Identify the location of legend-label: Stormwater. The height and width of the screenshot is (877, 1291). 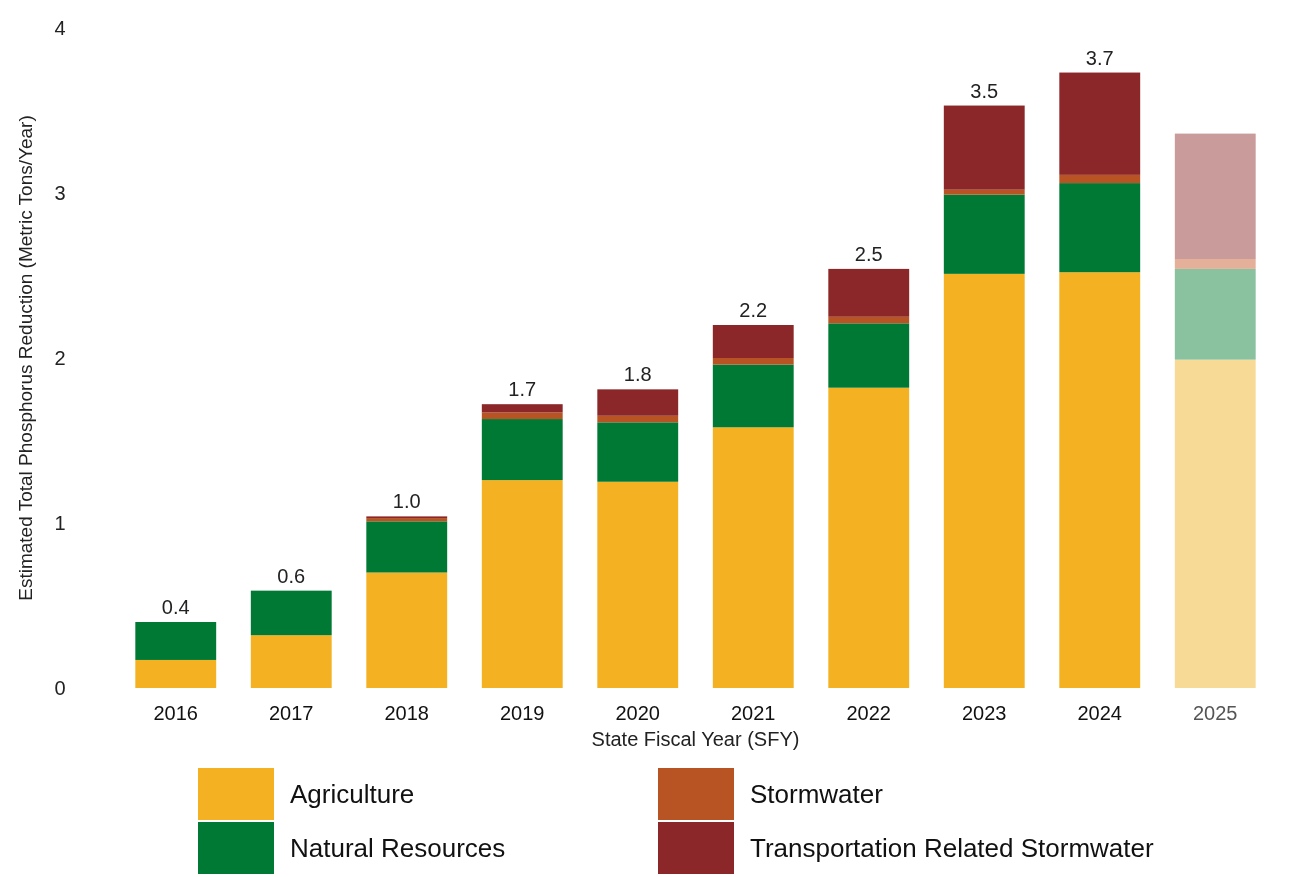
(817, 794).